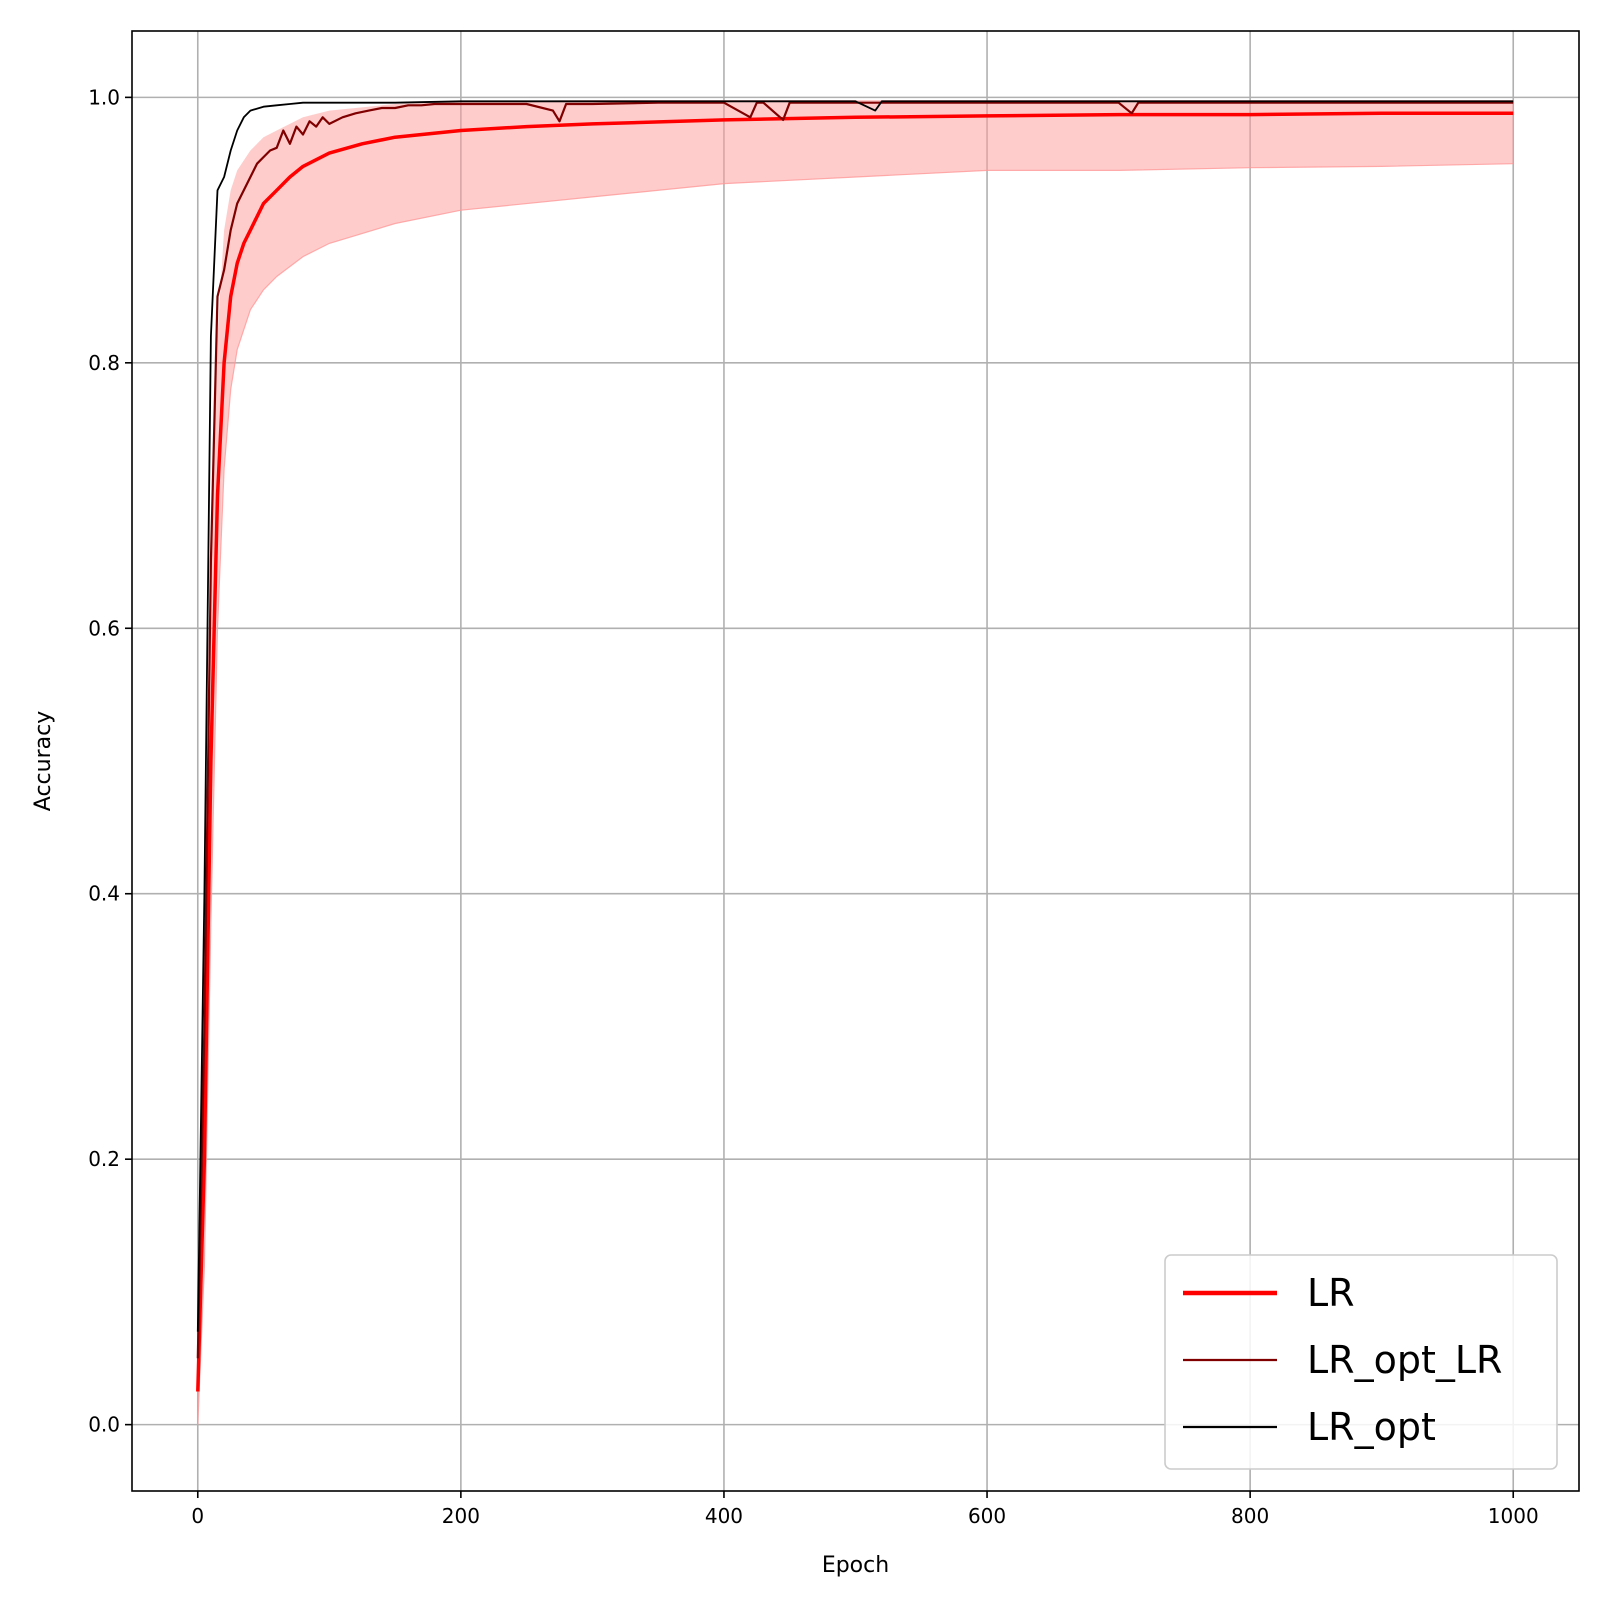 The width and height of the screenshot is (1600, 1600). Describe the element at coordinates (855, 1565) in the screenshot. I see `x-axis-label: Epoch` at that location.